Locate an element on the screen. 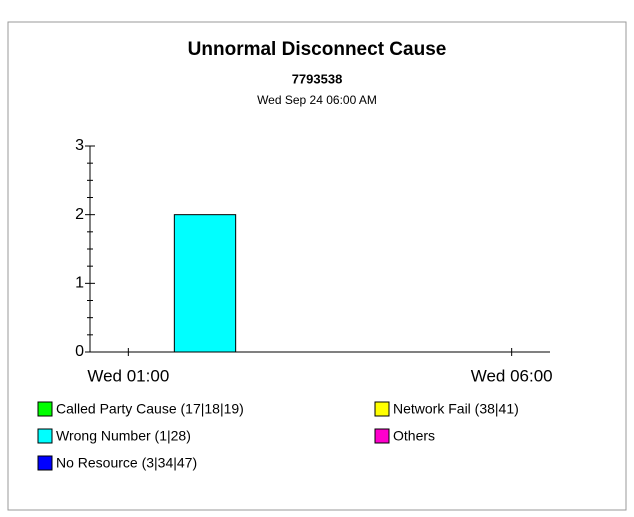 This screenshot has height=517, width=634. x-tick-label: Wed 06:00 is located at coordinates (512, 375).